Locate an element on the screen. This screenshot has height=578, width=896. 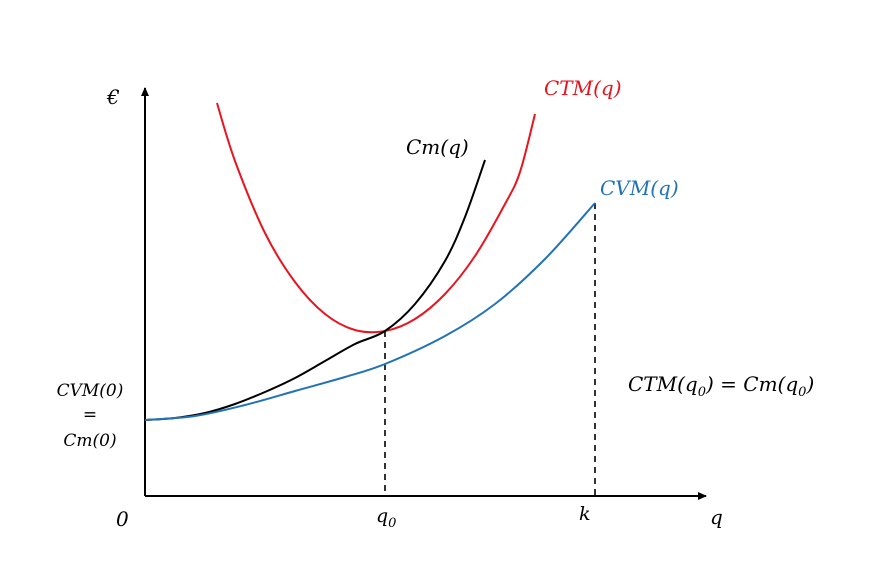
annotation-sub-1: 0 is located at coordinates (702, 392).